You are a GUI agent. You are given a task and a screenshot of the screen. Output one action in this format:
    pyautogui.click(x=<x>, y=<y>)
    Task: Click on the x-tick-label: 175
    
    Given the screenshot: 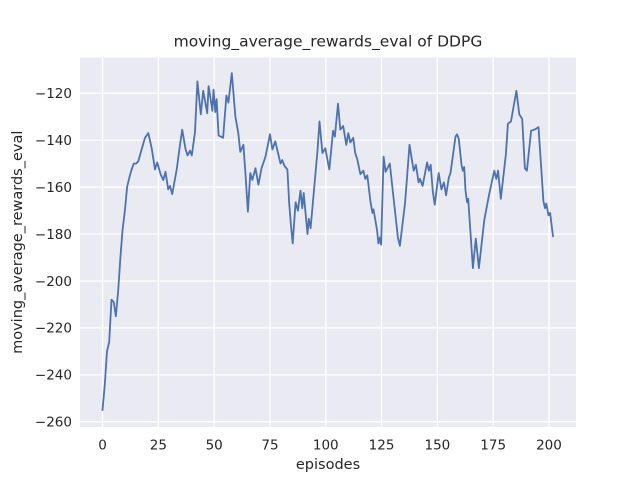 What is the action you would take?
    pyautogui.click(x=493, y=446)
    